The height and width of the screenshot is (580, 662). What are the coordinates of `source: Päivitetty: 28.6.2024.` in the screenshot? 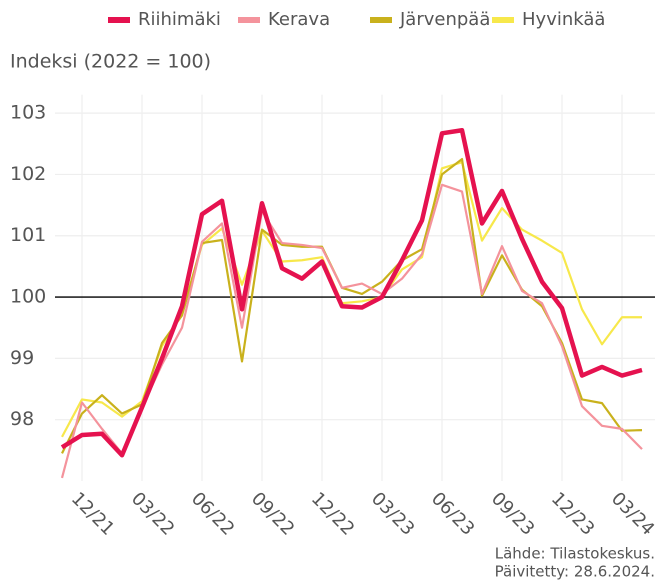 It's located at (575, 571).